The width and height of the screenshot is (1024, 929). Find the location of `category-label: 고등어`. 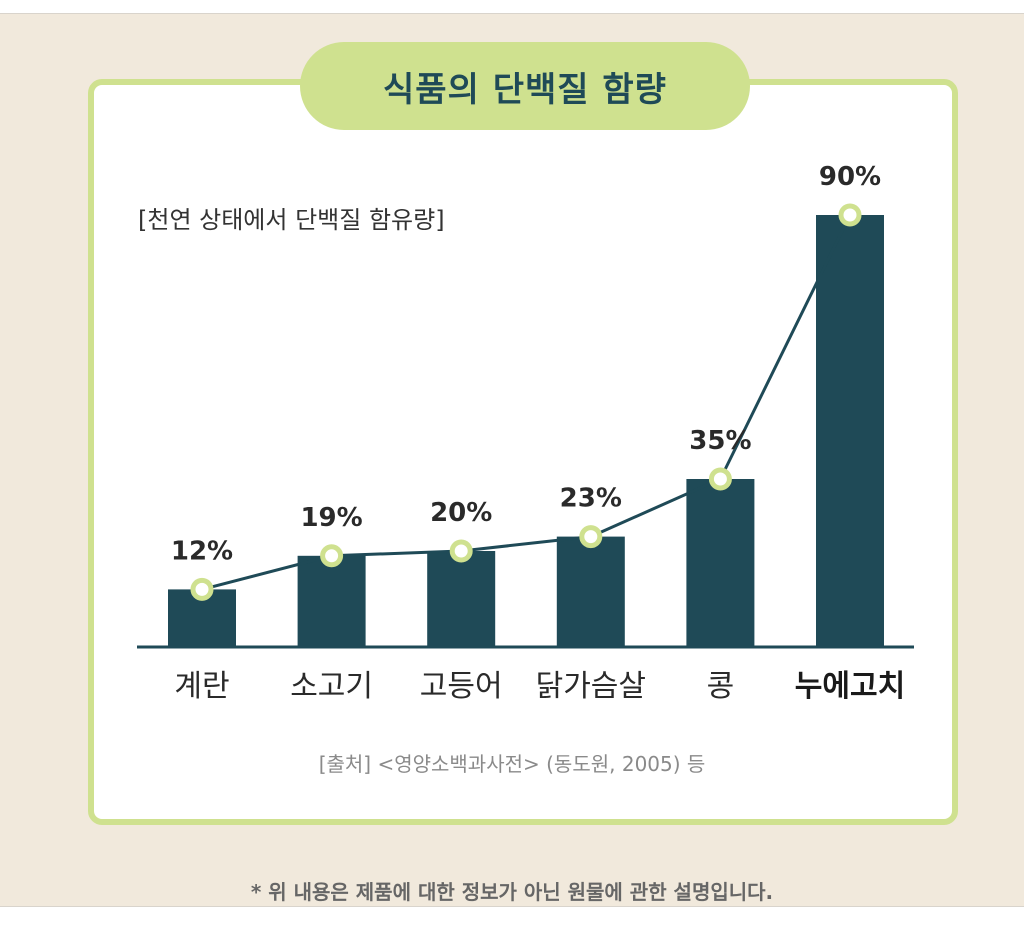

category-label: 고등어 is located at coordinates (461, 686).